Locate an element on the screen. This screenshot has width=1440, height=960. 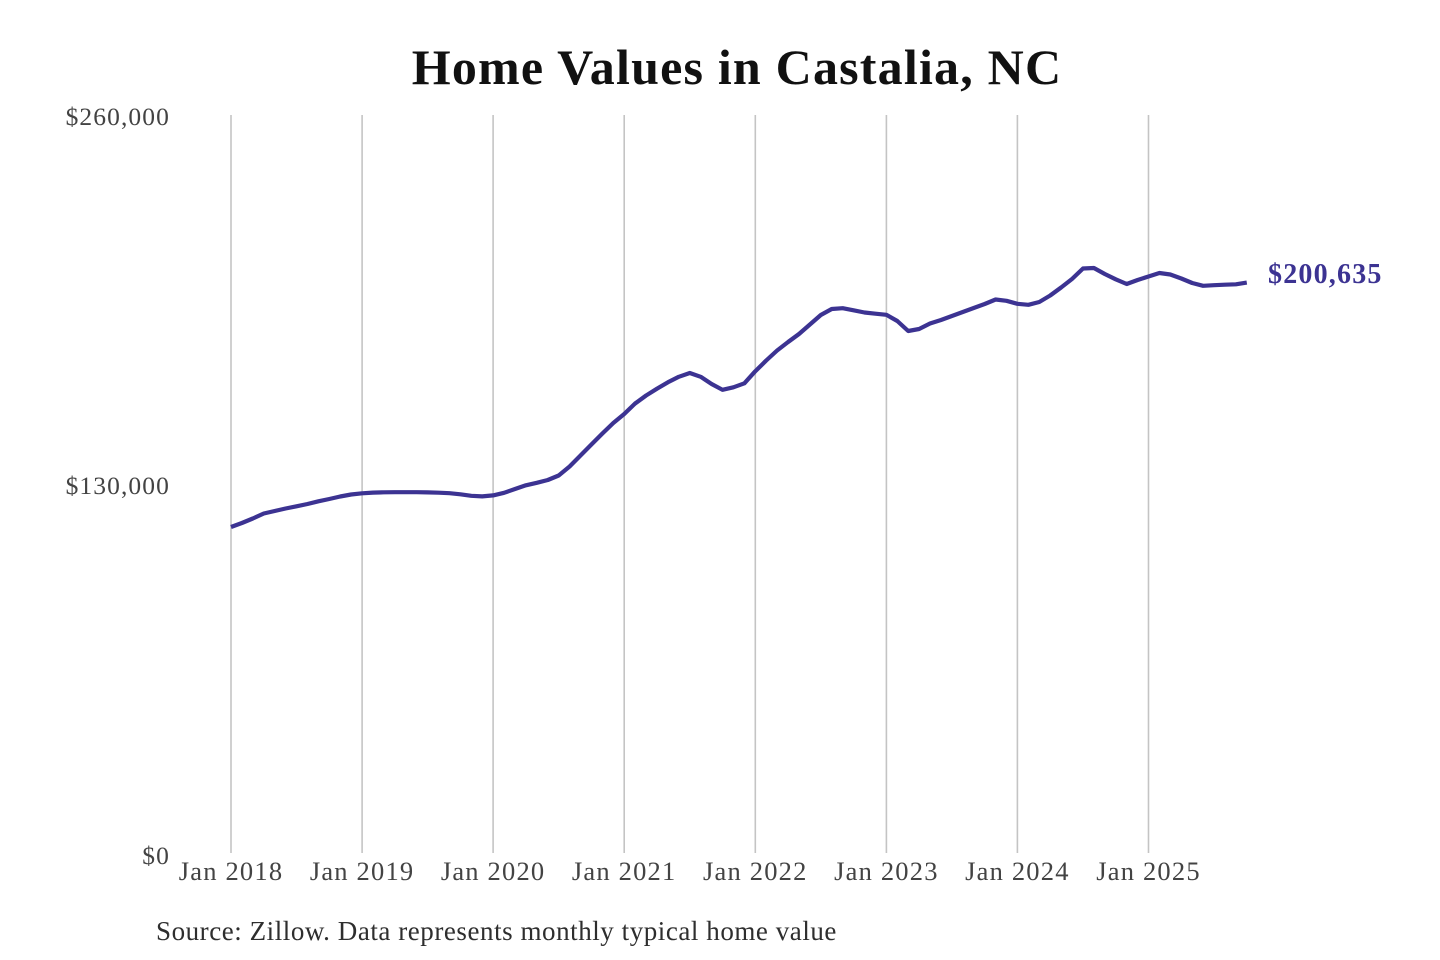
svg-text: Home Values in Castalia, NC is located at coordinates (737, 67).